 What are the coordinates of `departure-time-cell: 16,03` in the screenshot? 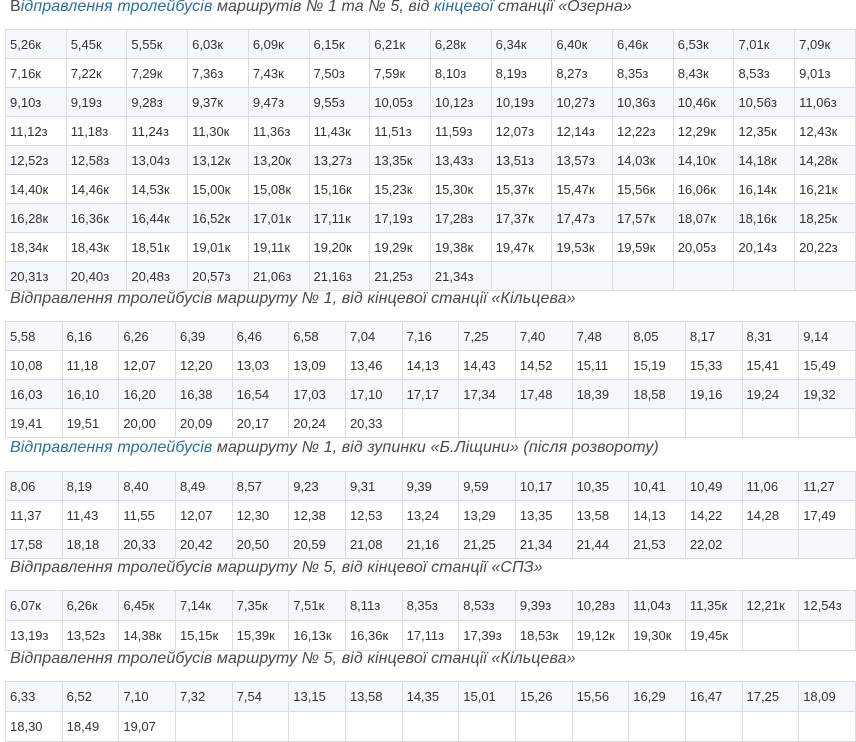 It's located at (34, 394).